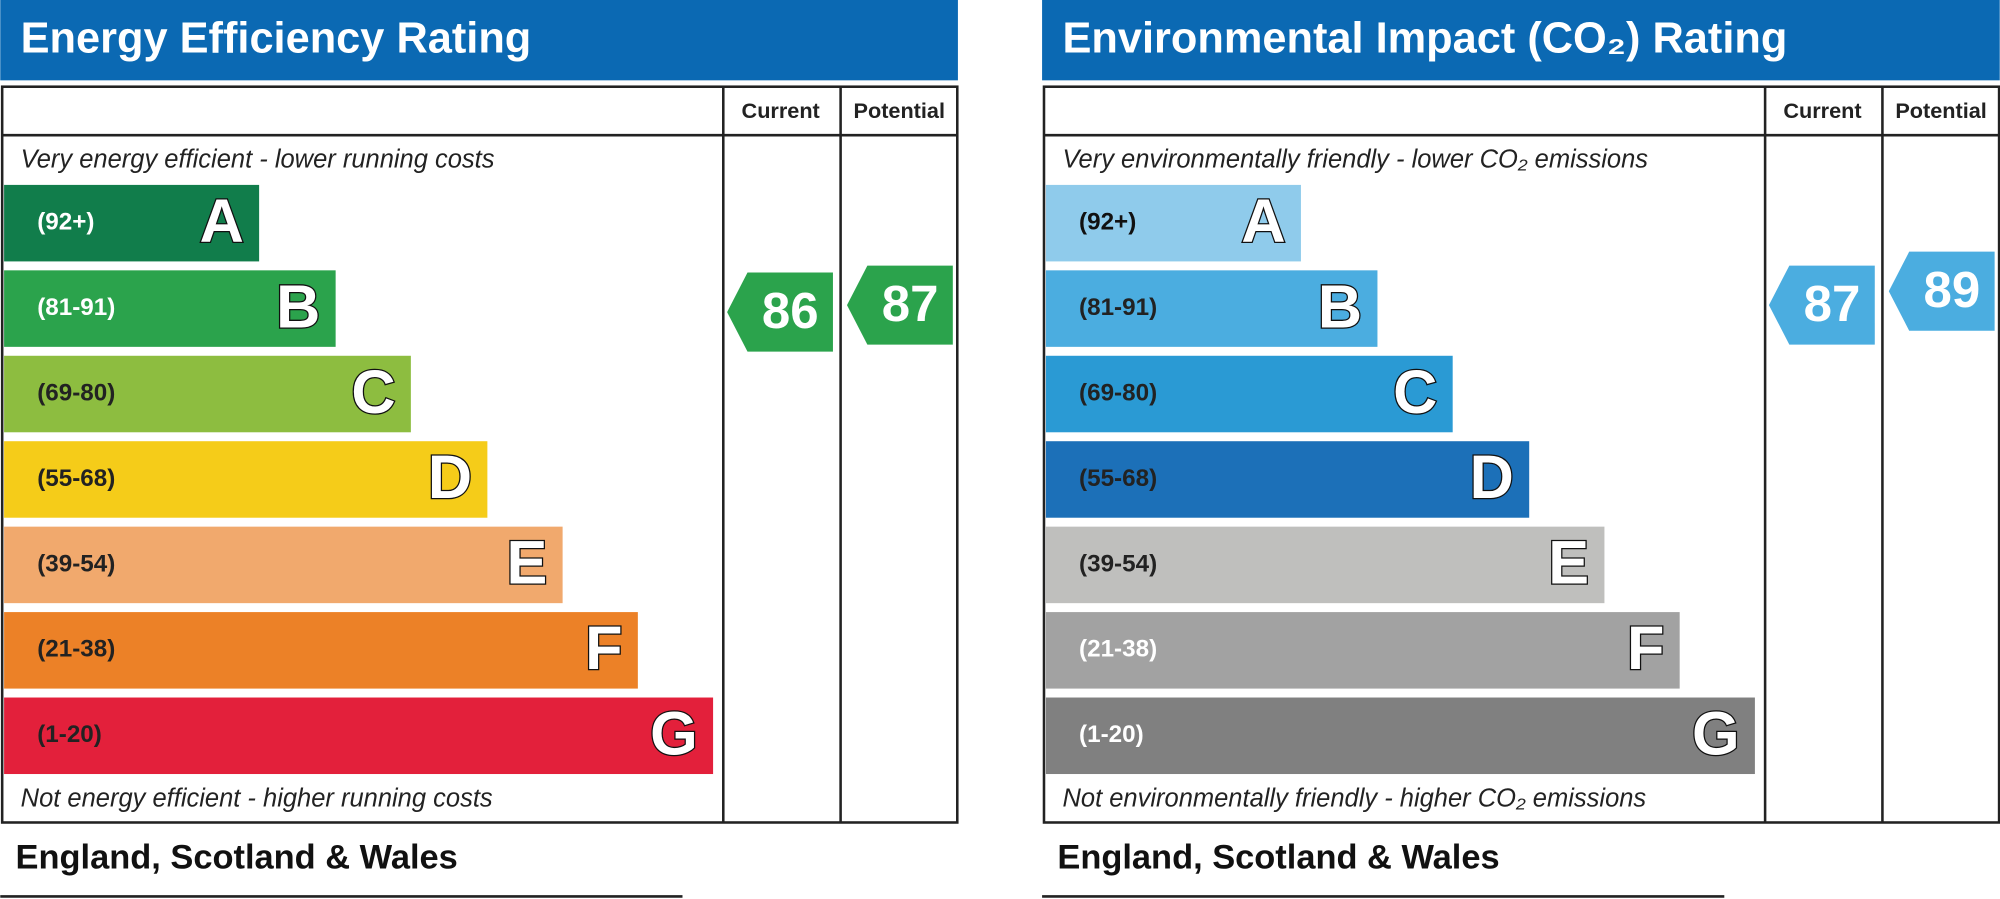 The image size is (2000, 899). Describe the element at coordinates (1424, 38) in the screenshot. I see `panel-title: Environmental Impact (CO₂) Rating` at that location.